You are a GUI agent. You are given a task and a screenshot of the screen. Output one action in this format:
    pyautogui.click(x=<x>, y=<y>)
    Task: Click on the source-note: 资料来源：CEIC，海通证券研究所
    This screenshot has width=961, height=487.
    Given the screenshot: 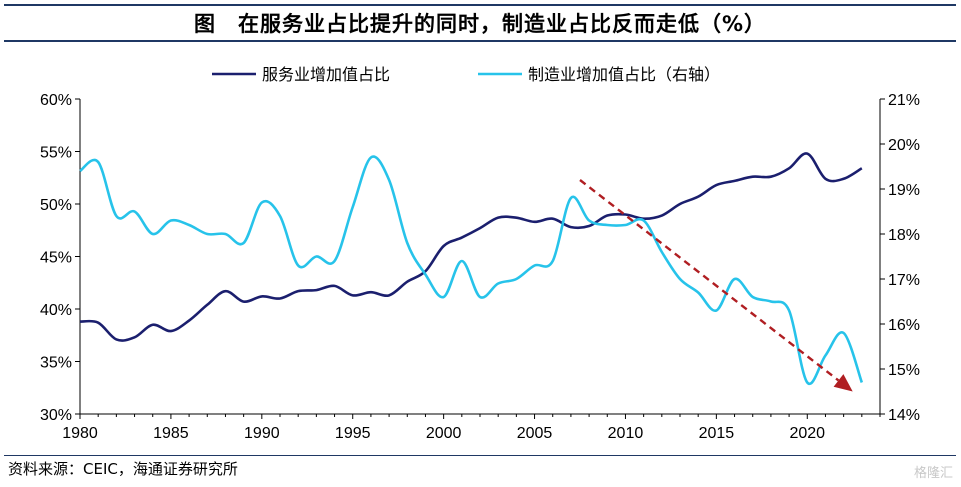 What is the action you would take?
    pyautogui.click(x=123, y=469)
    